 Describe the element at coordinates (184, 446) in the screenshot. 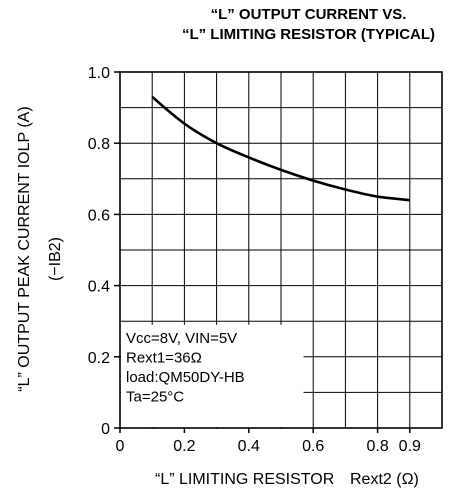

I see `x-tick-label: 0.2` at that location.